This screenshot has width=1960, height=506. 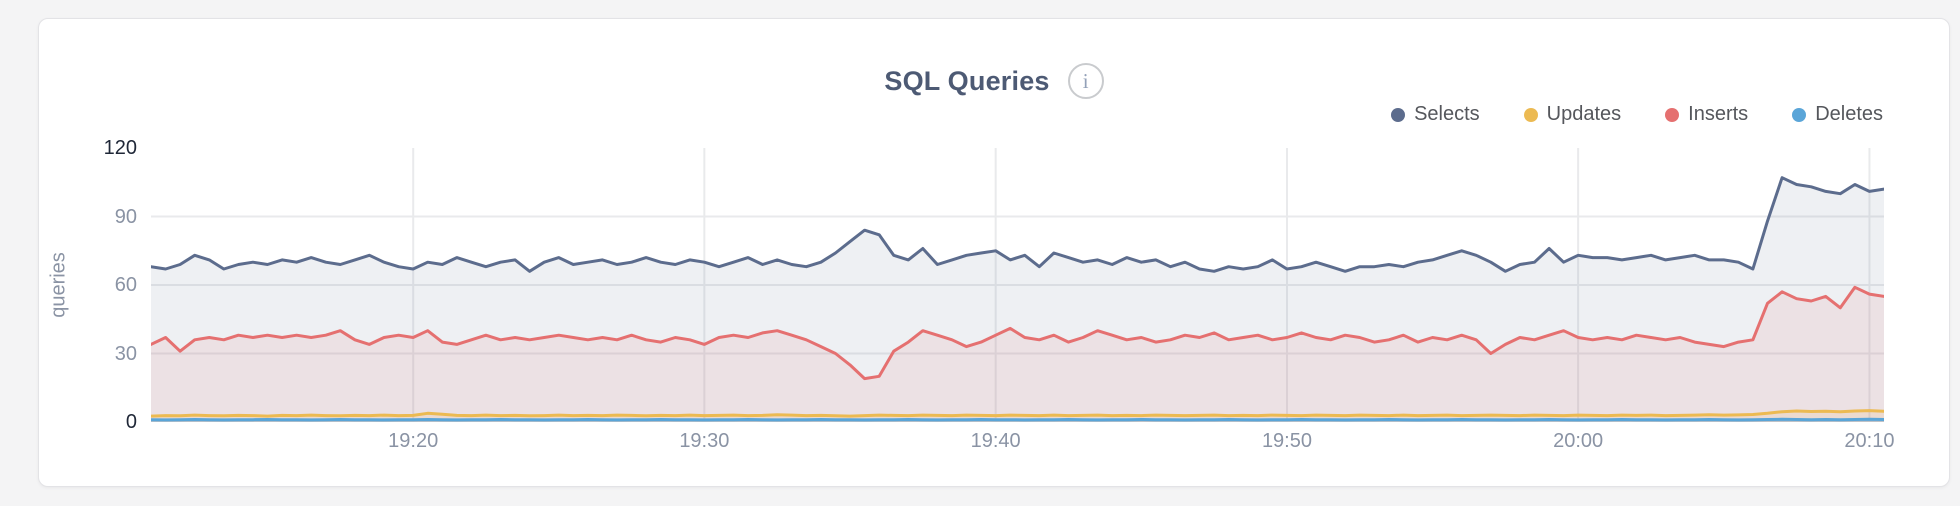 I want to click on legend-item-updates: Updates, so click(x=1572, y=114).